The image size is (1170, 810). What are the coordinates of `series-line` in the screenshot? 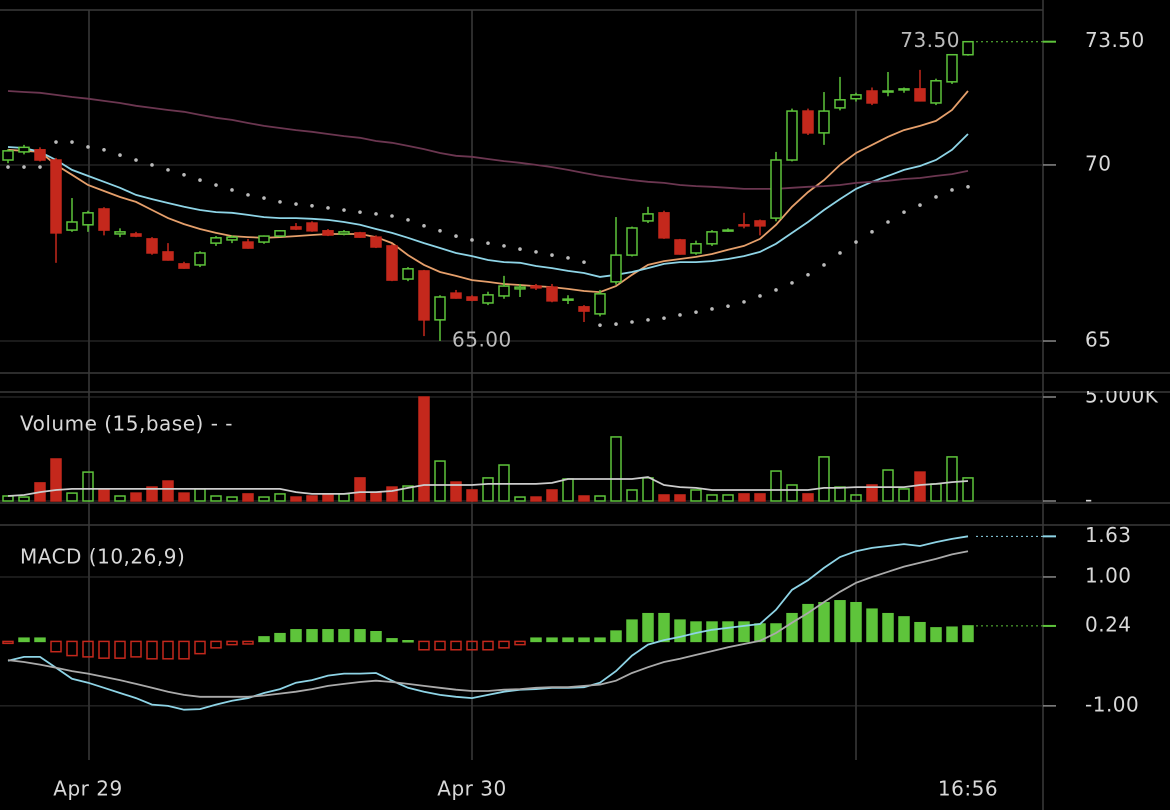 It's located at (488, 205).